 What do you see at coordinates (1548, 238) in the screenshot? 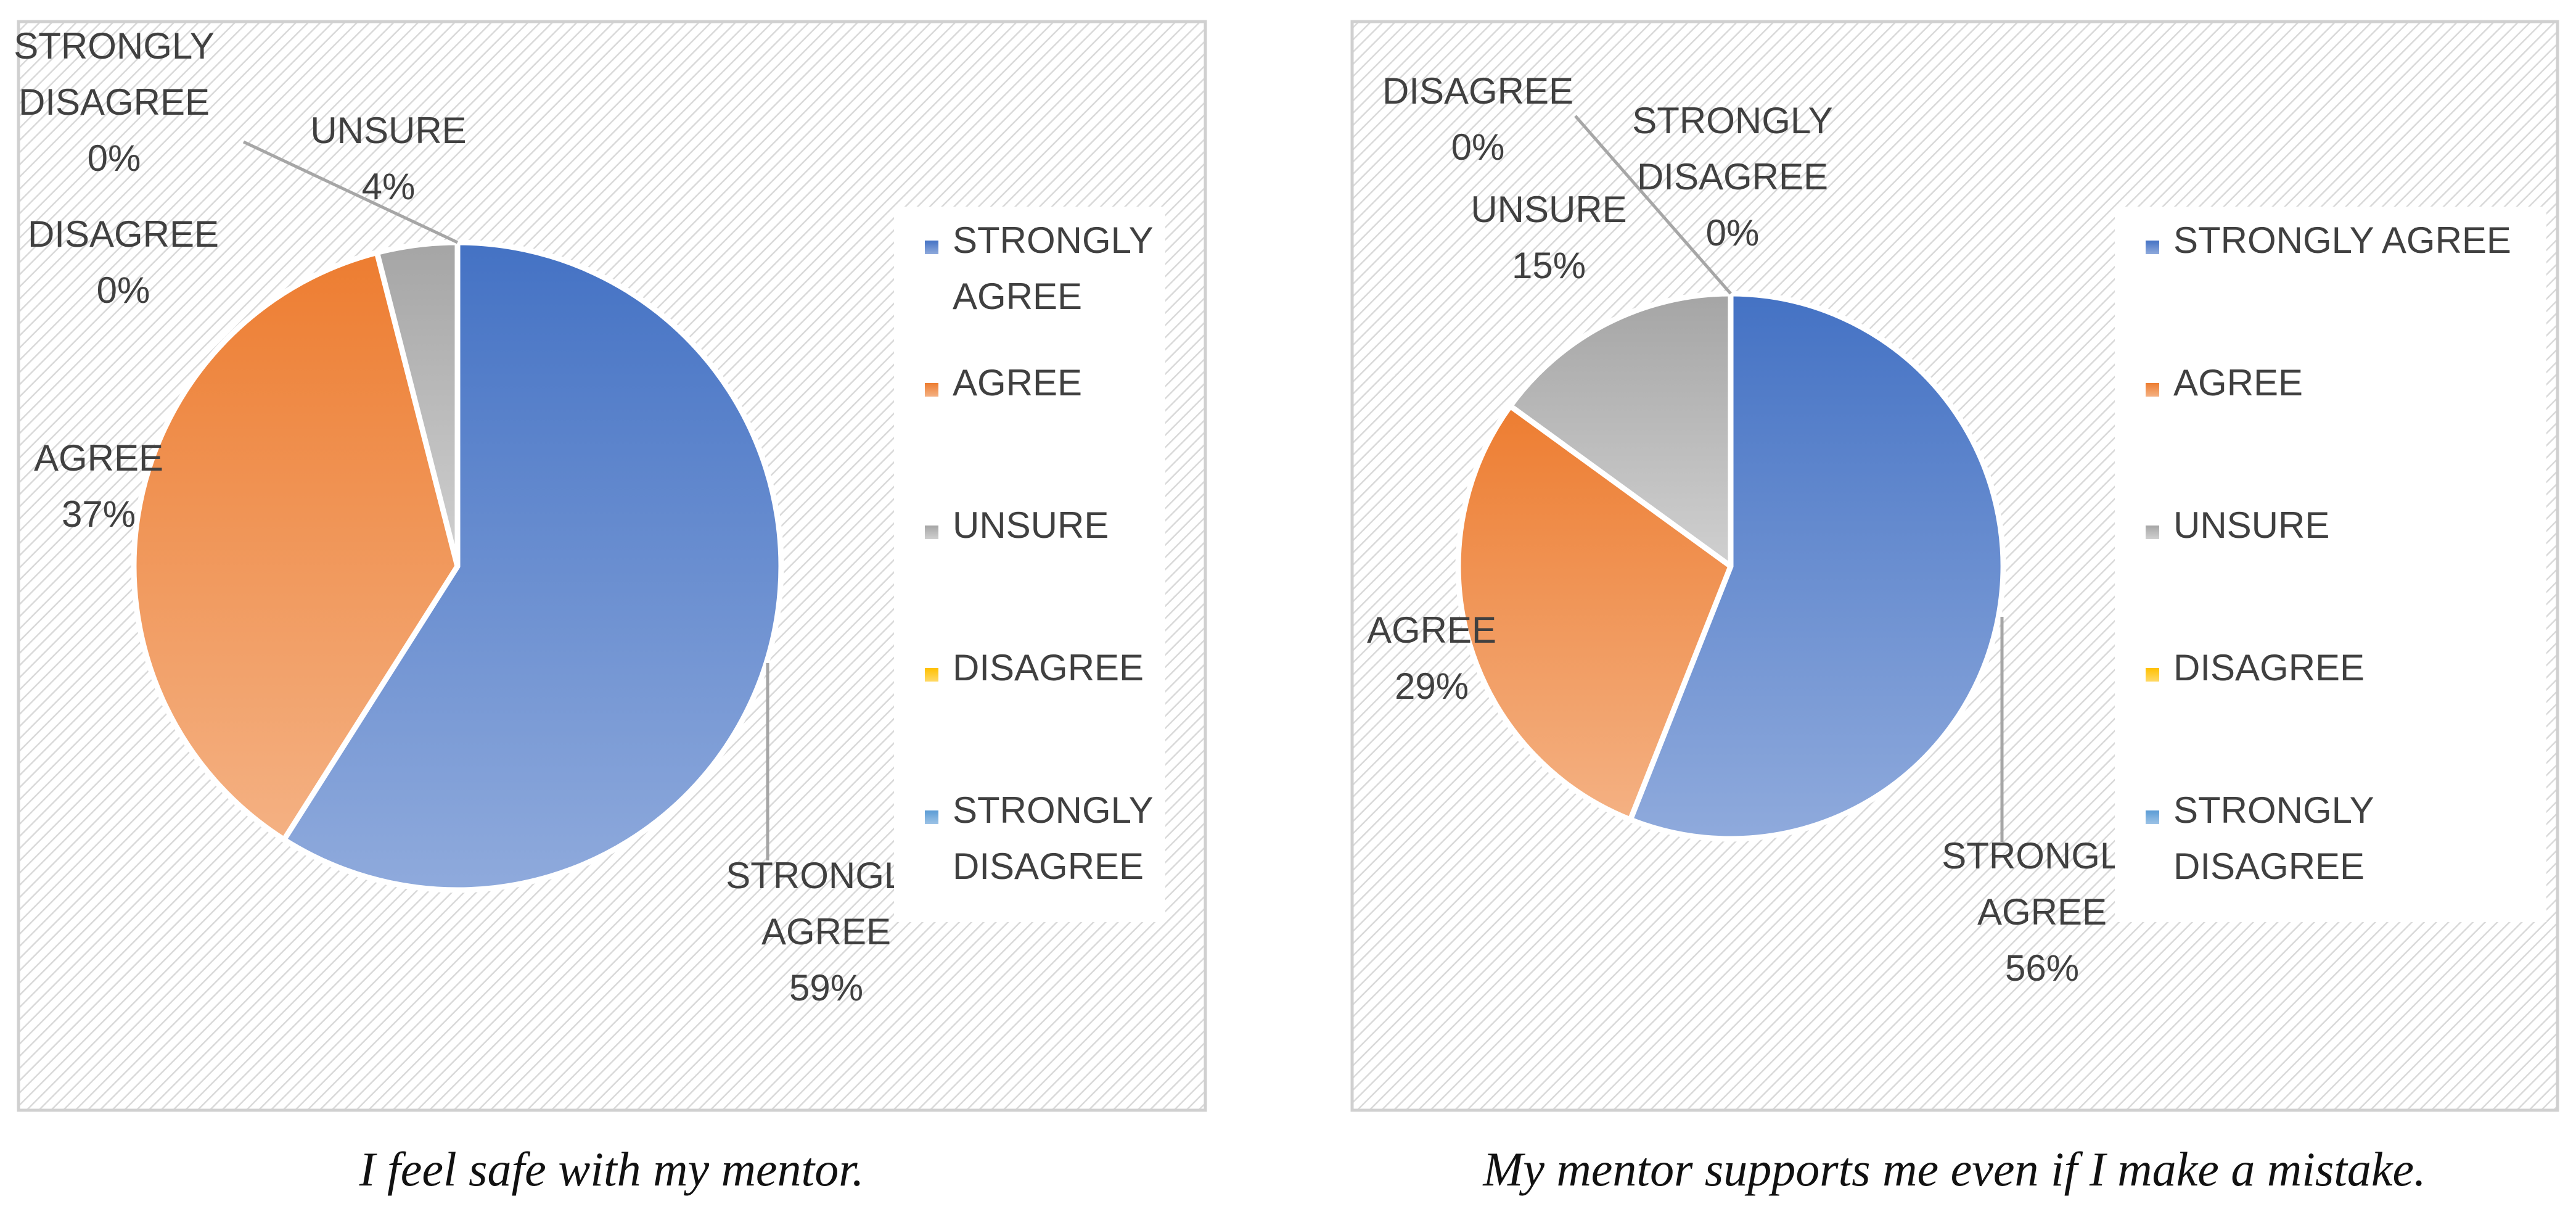
I see `data-label-unsure: UNSURE 15%` at bounding box center [1548, 238].